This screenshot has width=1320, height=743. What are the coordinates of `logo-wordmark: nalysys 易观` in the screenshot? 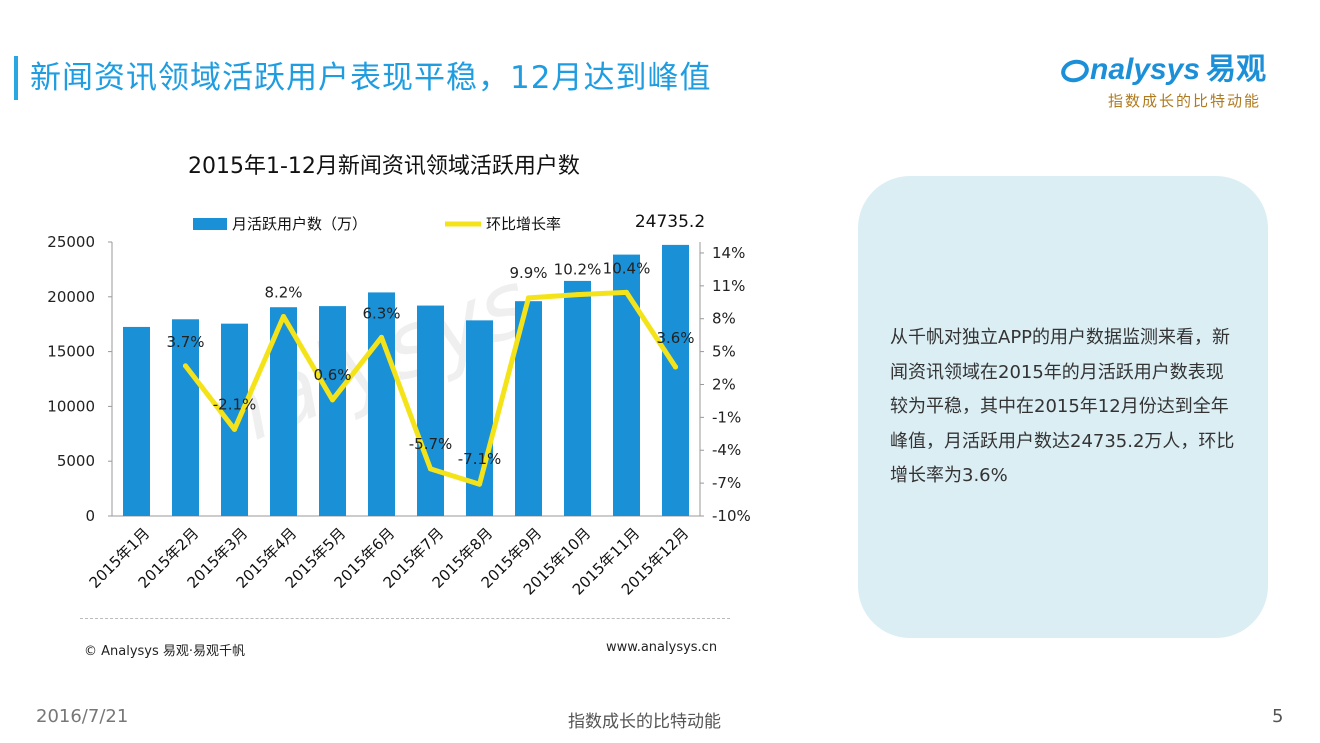 It's located at (1163, 66).